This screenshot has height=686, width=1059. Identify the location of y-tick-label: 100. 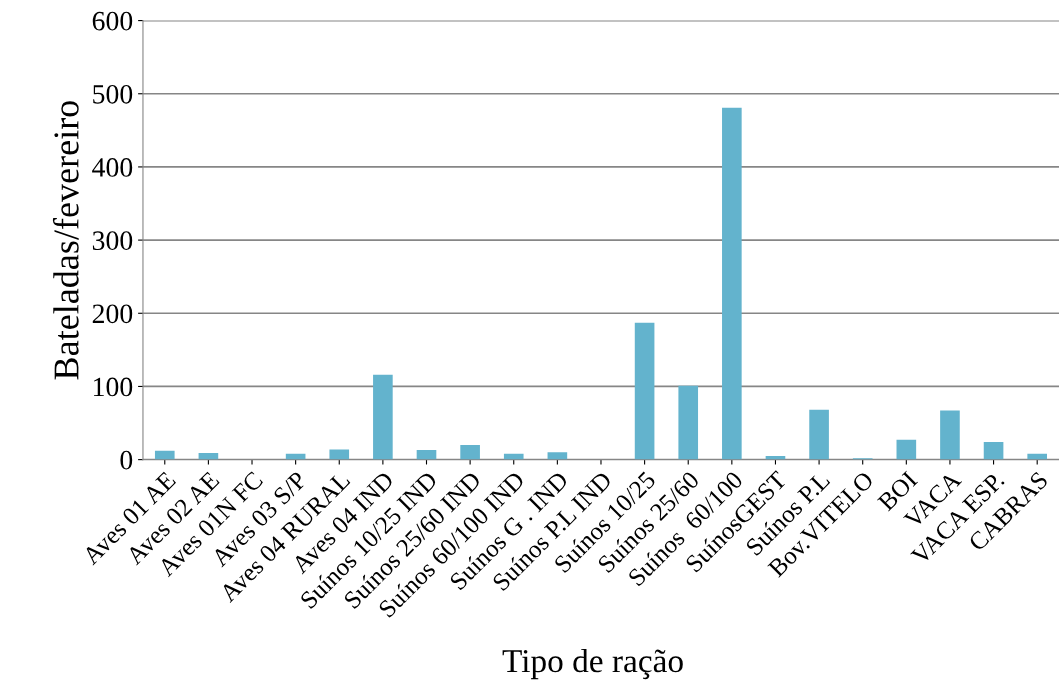
(113, 387).